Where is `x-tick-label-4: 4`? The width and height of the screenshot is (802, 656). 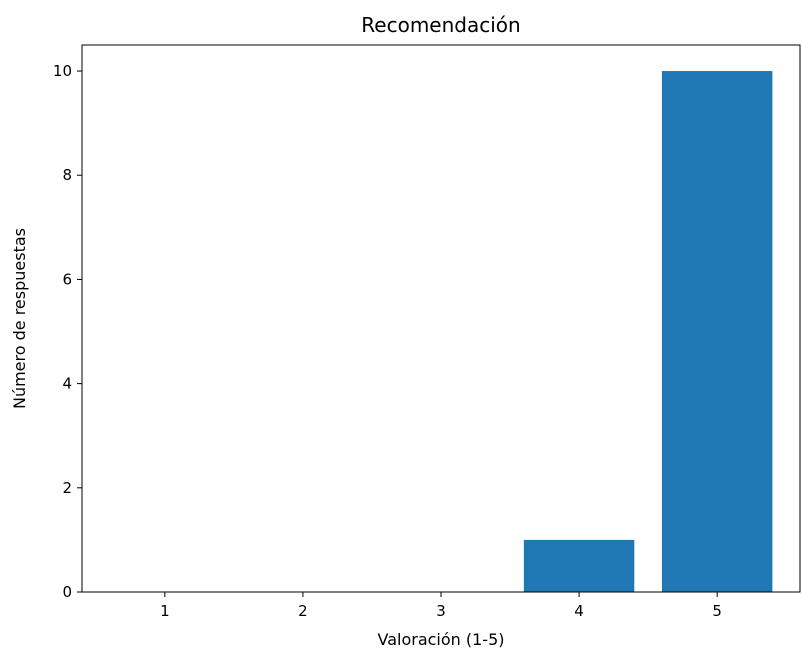 x-tick-label-4: 4 is located at coordinates (579, 611).